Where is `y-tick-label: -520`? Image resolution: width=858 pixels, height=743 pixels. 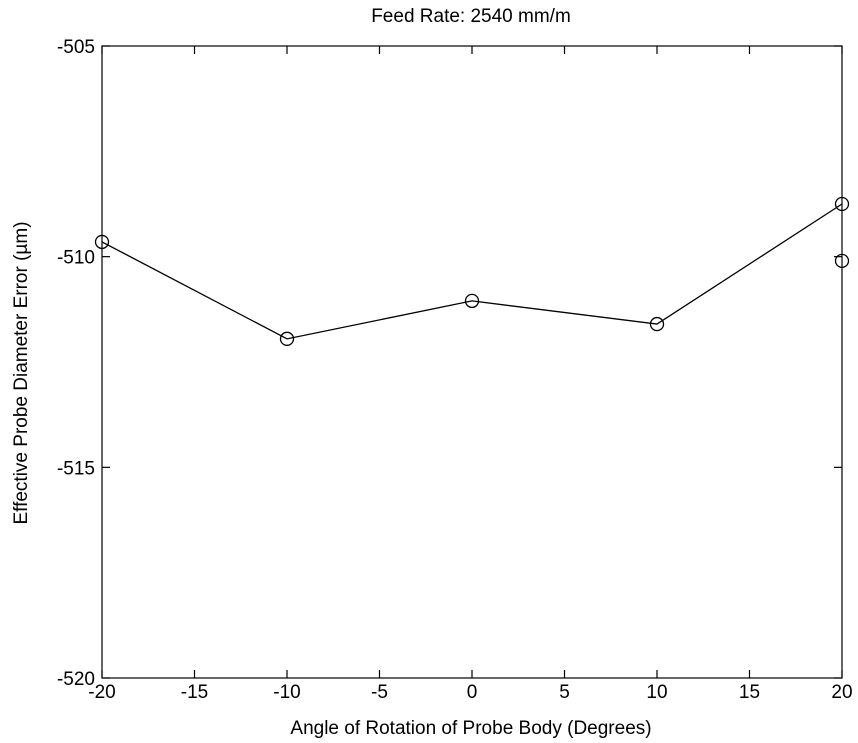
y-tick-label: -520 is located at coordinates (76, 679).